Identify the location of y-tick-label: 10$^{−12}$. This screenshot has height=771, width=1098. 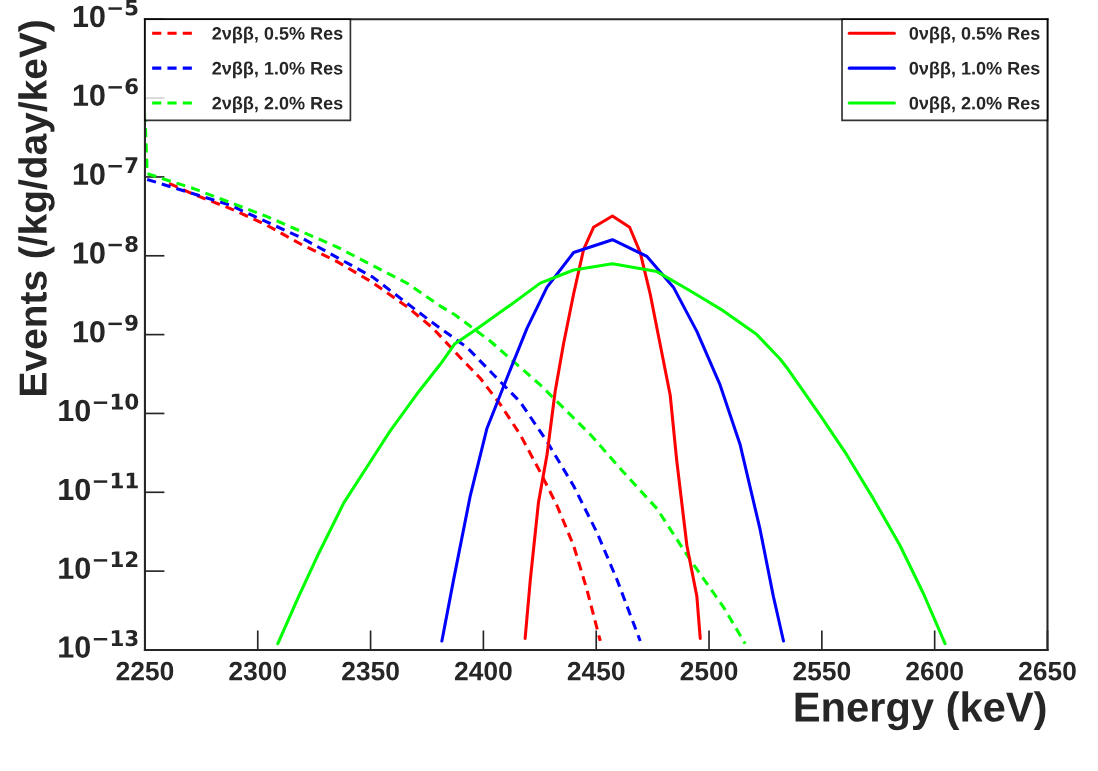
(98, 565).